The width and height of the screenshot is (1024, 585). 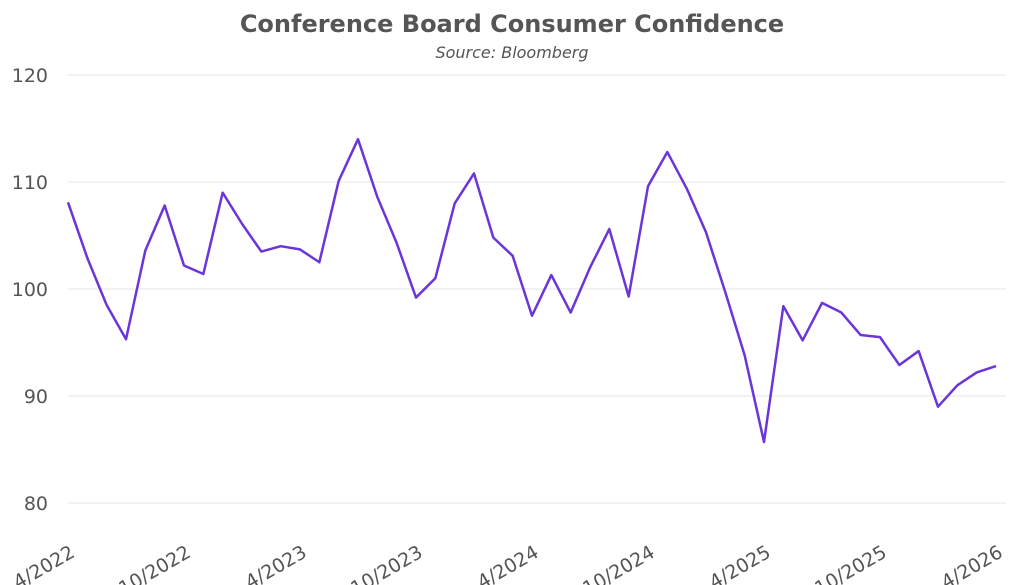 I want to click on x-tick-label: 10/2022, so click(x=154, y=563).